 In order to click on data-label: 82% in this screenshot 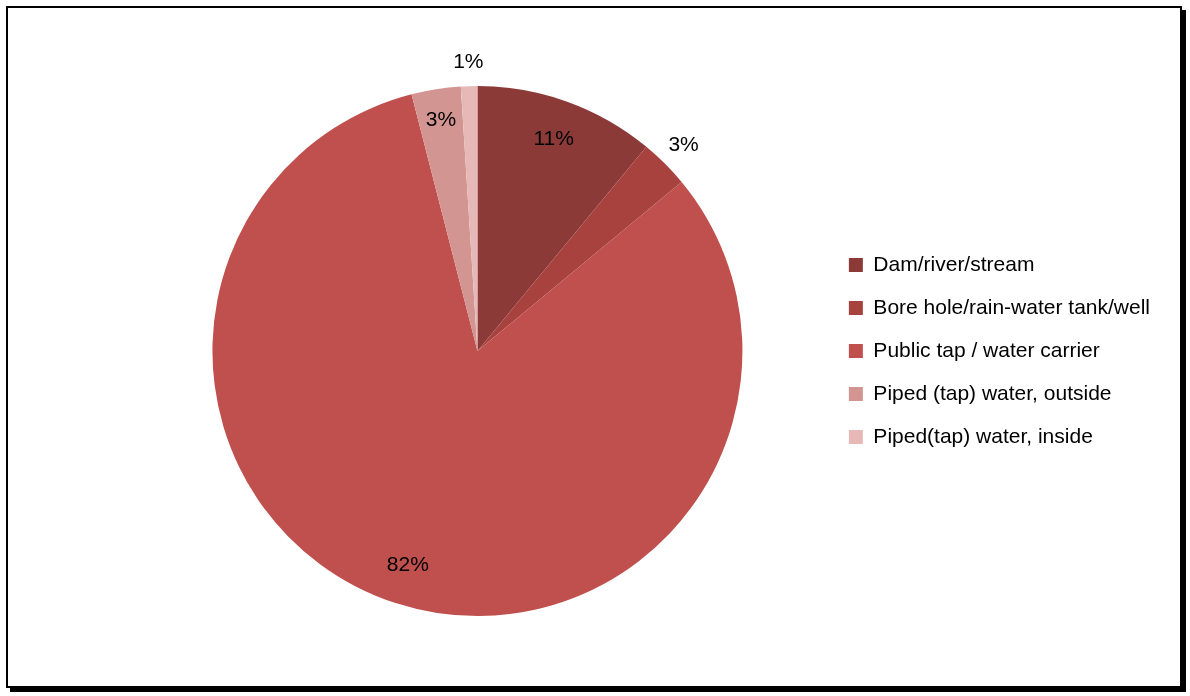, I will do `click(407, 564)`.